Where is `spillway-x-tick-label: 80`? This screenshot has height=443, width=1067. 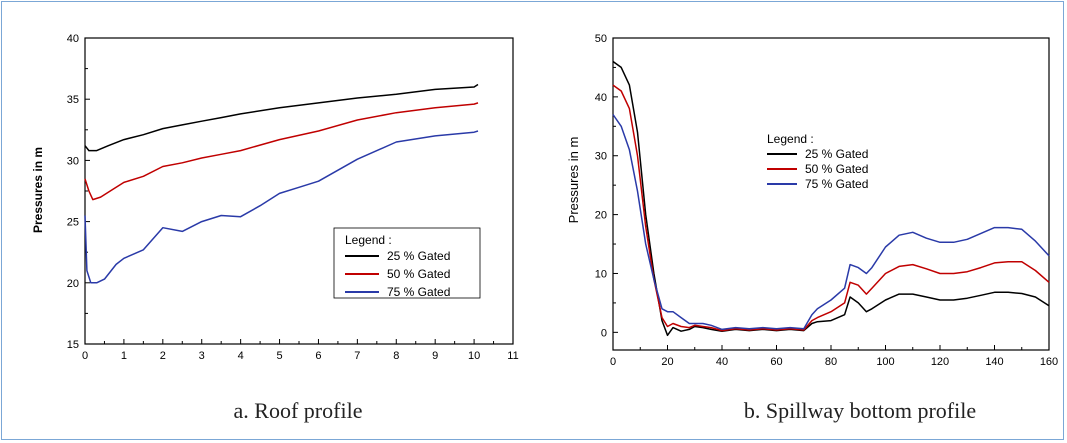 spillway-x-tick-label: 80 is located at coordinates (831, 362).